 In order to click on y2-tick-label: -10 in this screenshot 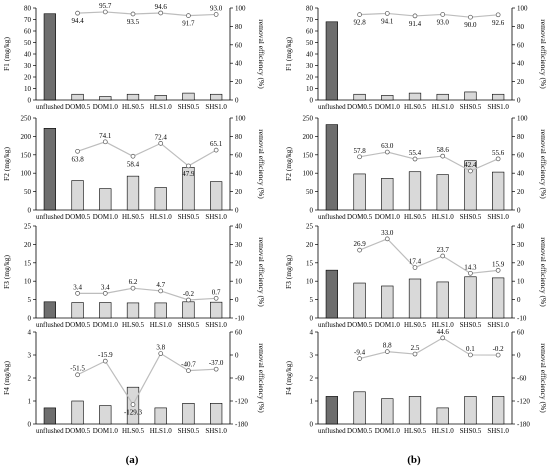, I will do `click(240, 319)`.